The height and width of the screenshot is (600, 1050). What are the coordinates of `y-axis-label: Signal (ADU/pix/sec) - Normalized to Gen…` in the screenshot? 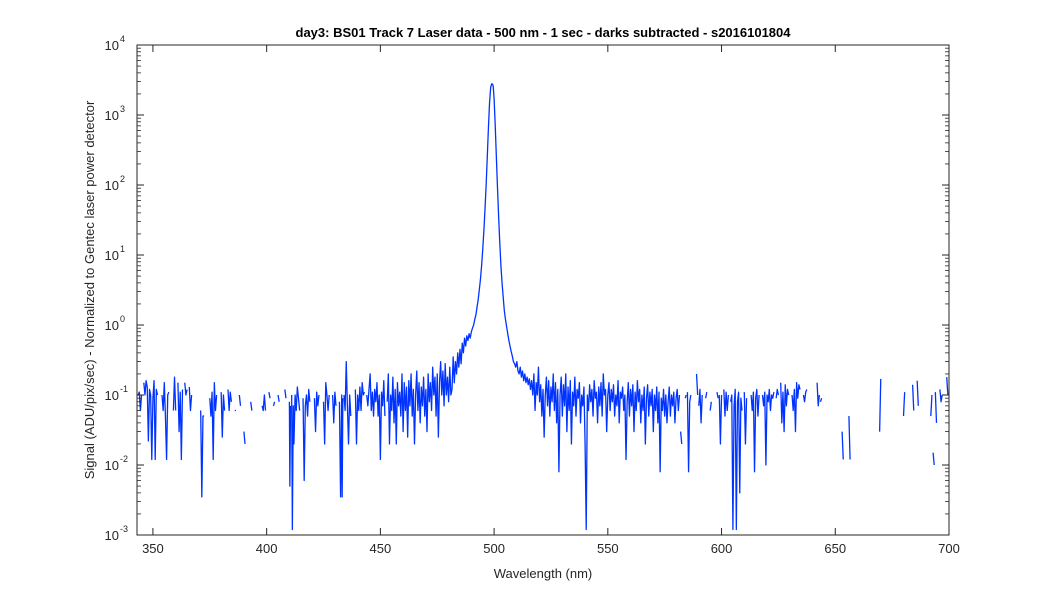 It's located at (89, 289).